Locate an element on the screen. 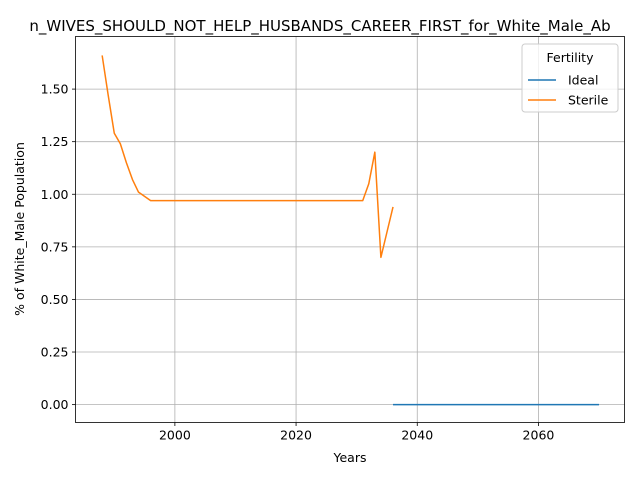 This screenshot has width=640, height=480. legend-label-ideal: Ideal is located at coordinates (583, 80).